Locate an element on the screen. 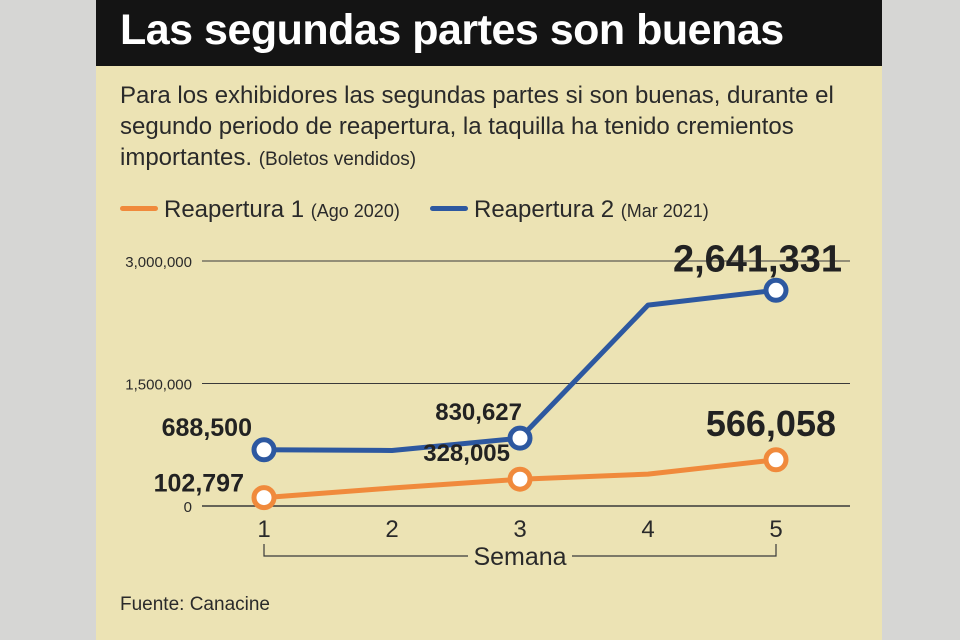 Image resolution: width=960 pixels, height=640 pixels. chart-title: Las segundas partes son buenas is located at coordinates (452, 30).